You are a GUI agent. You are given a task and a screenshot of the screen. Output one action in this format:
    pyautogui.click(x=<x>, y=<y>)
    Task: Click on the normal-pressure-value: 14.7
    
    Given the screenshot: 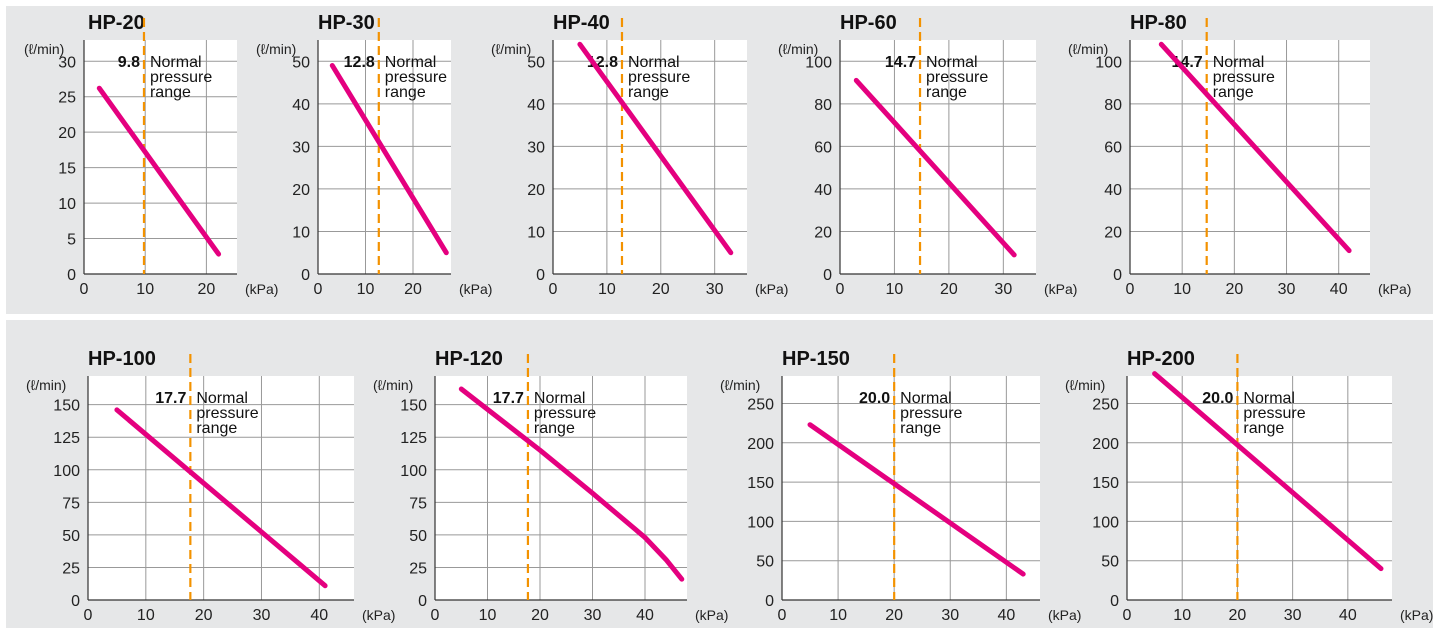 What is the action you would take?
    pyautogui.click(x=900, y=62)
    